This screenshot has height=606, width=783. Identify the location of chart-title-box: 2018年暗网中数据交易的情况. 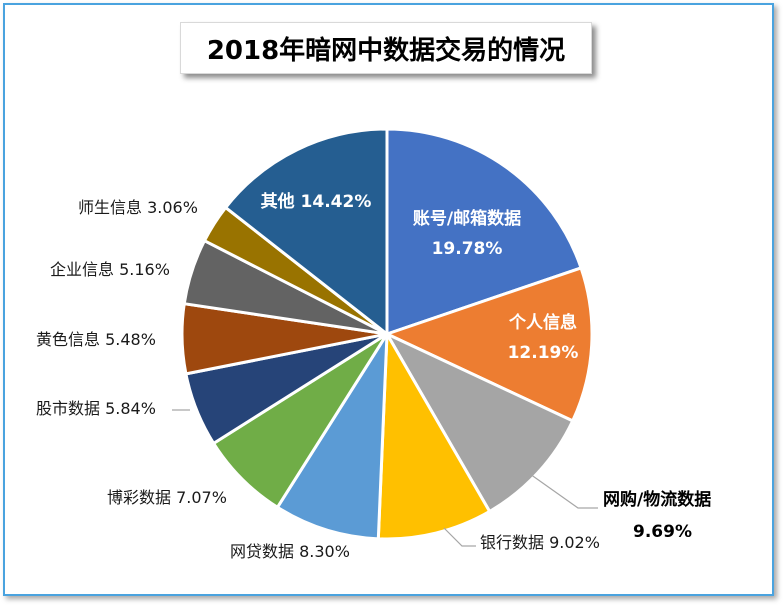
(386, 48).